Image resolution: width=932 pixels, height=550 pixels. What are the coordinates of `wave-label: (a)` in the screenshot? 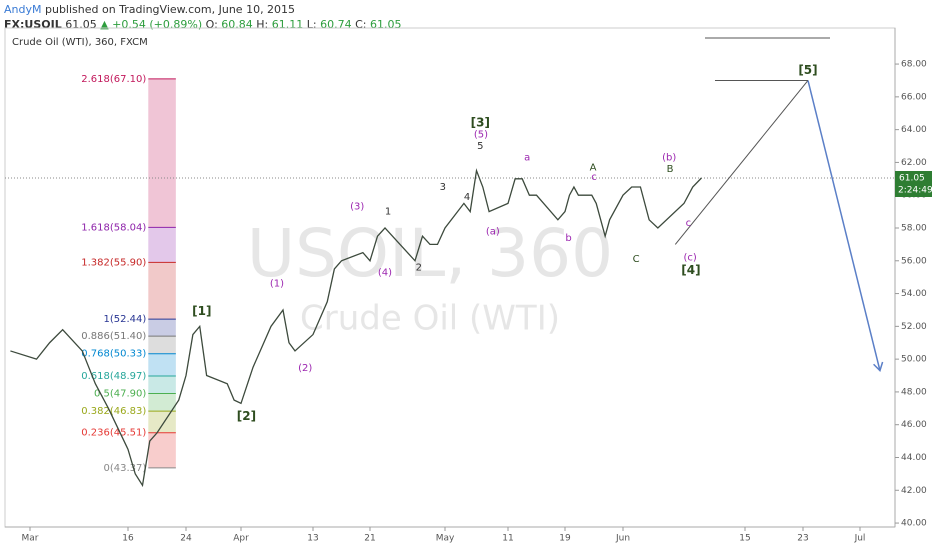 It's located at (493, 231).